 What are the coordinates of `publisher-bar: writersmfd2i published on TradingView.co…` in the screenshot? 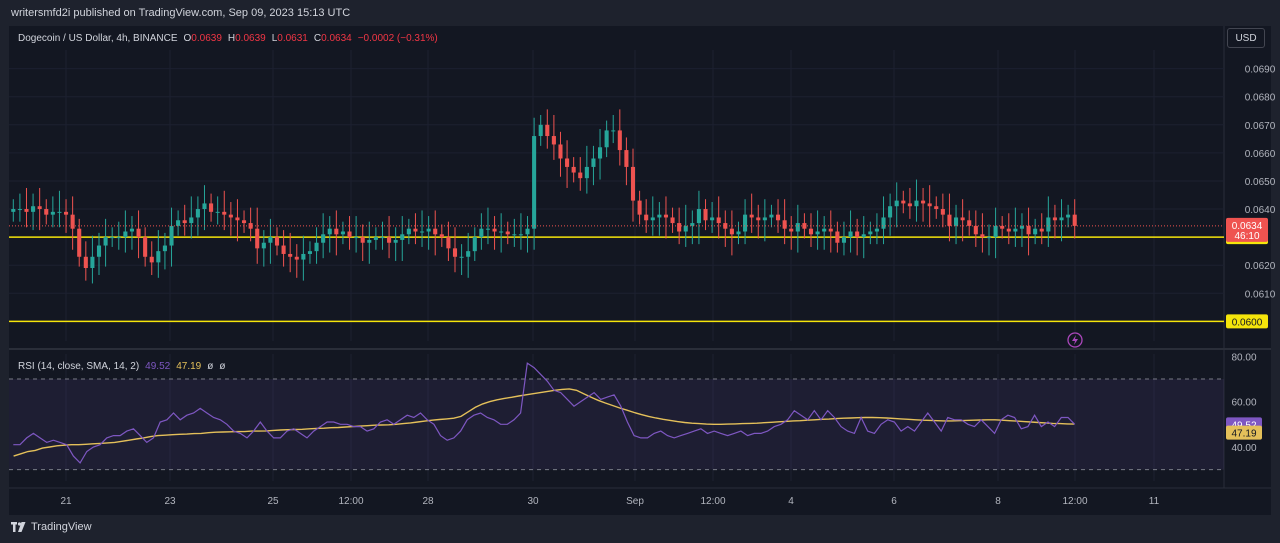 It's located at (640, 13).